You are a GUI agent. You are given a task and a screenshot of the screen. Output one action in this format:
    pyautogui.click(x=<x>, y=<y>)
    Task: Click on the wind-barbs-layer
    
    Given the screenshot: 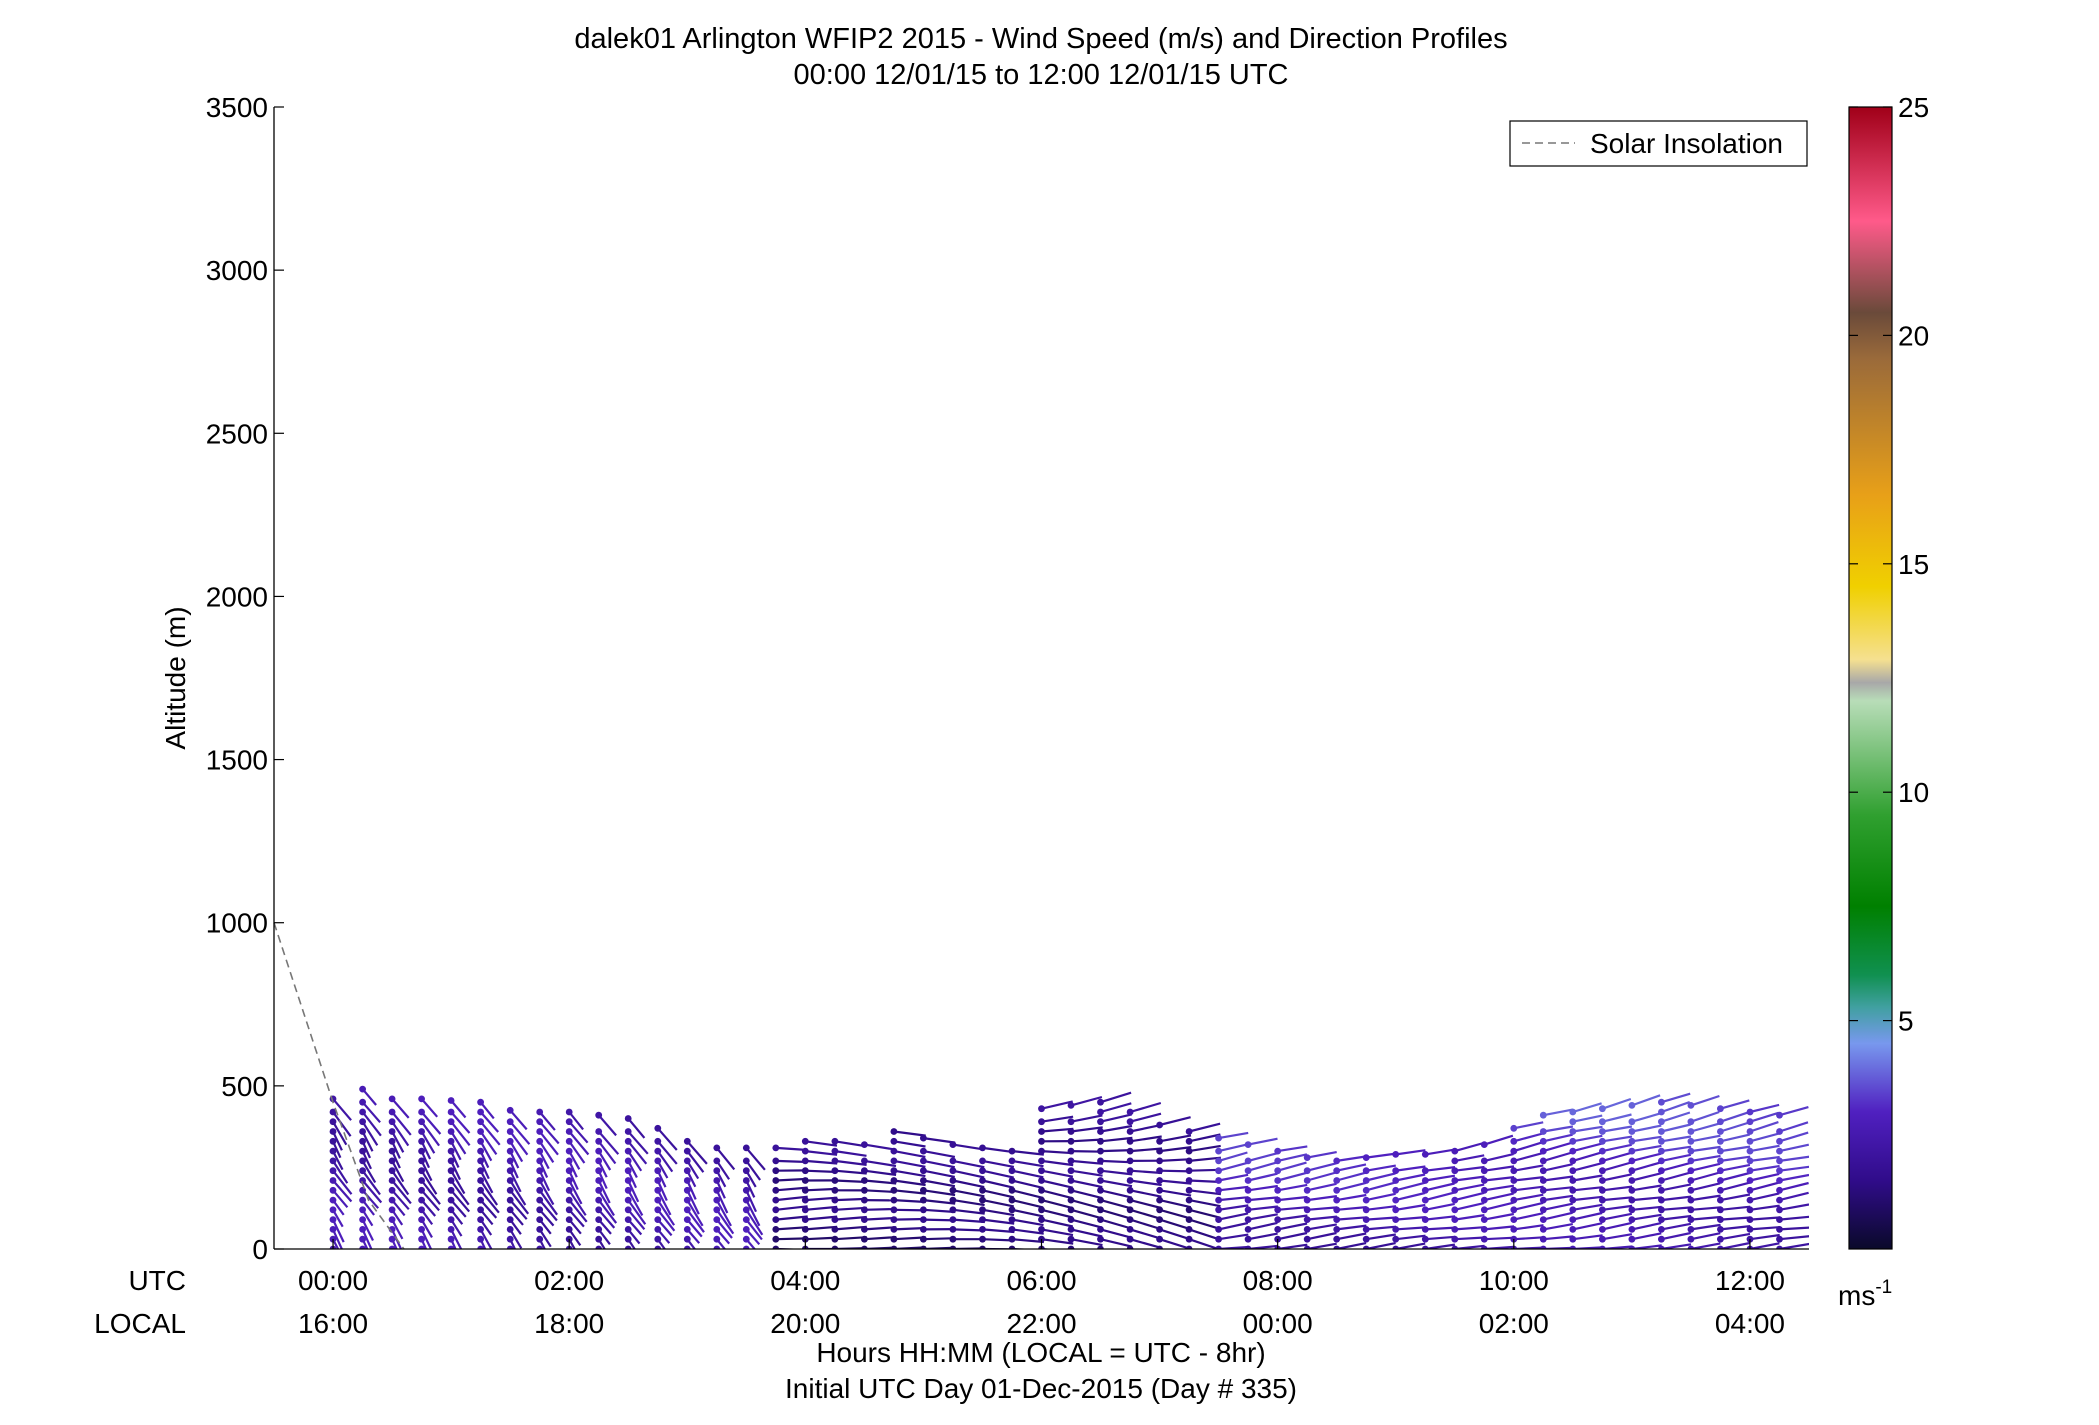 What is the action you would take?
    pyautogui.click(x=1069, y=1167)
    